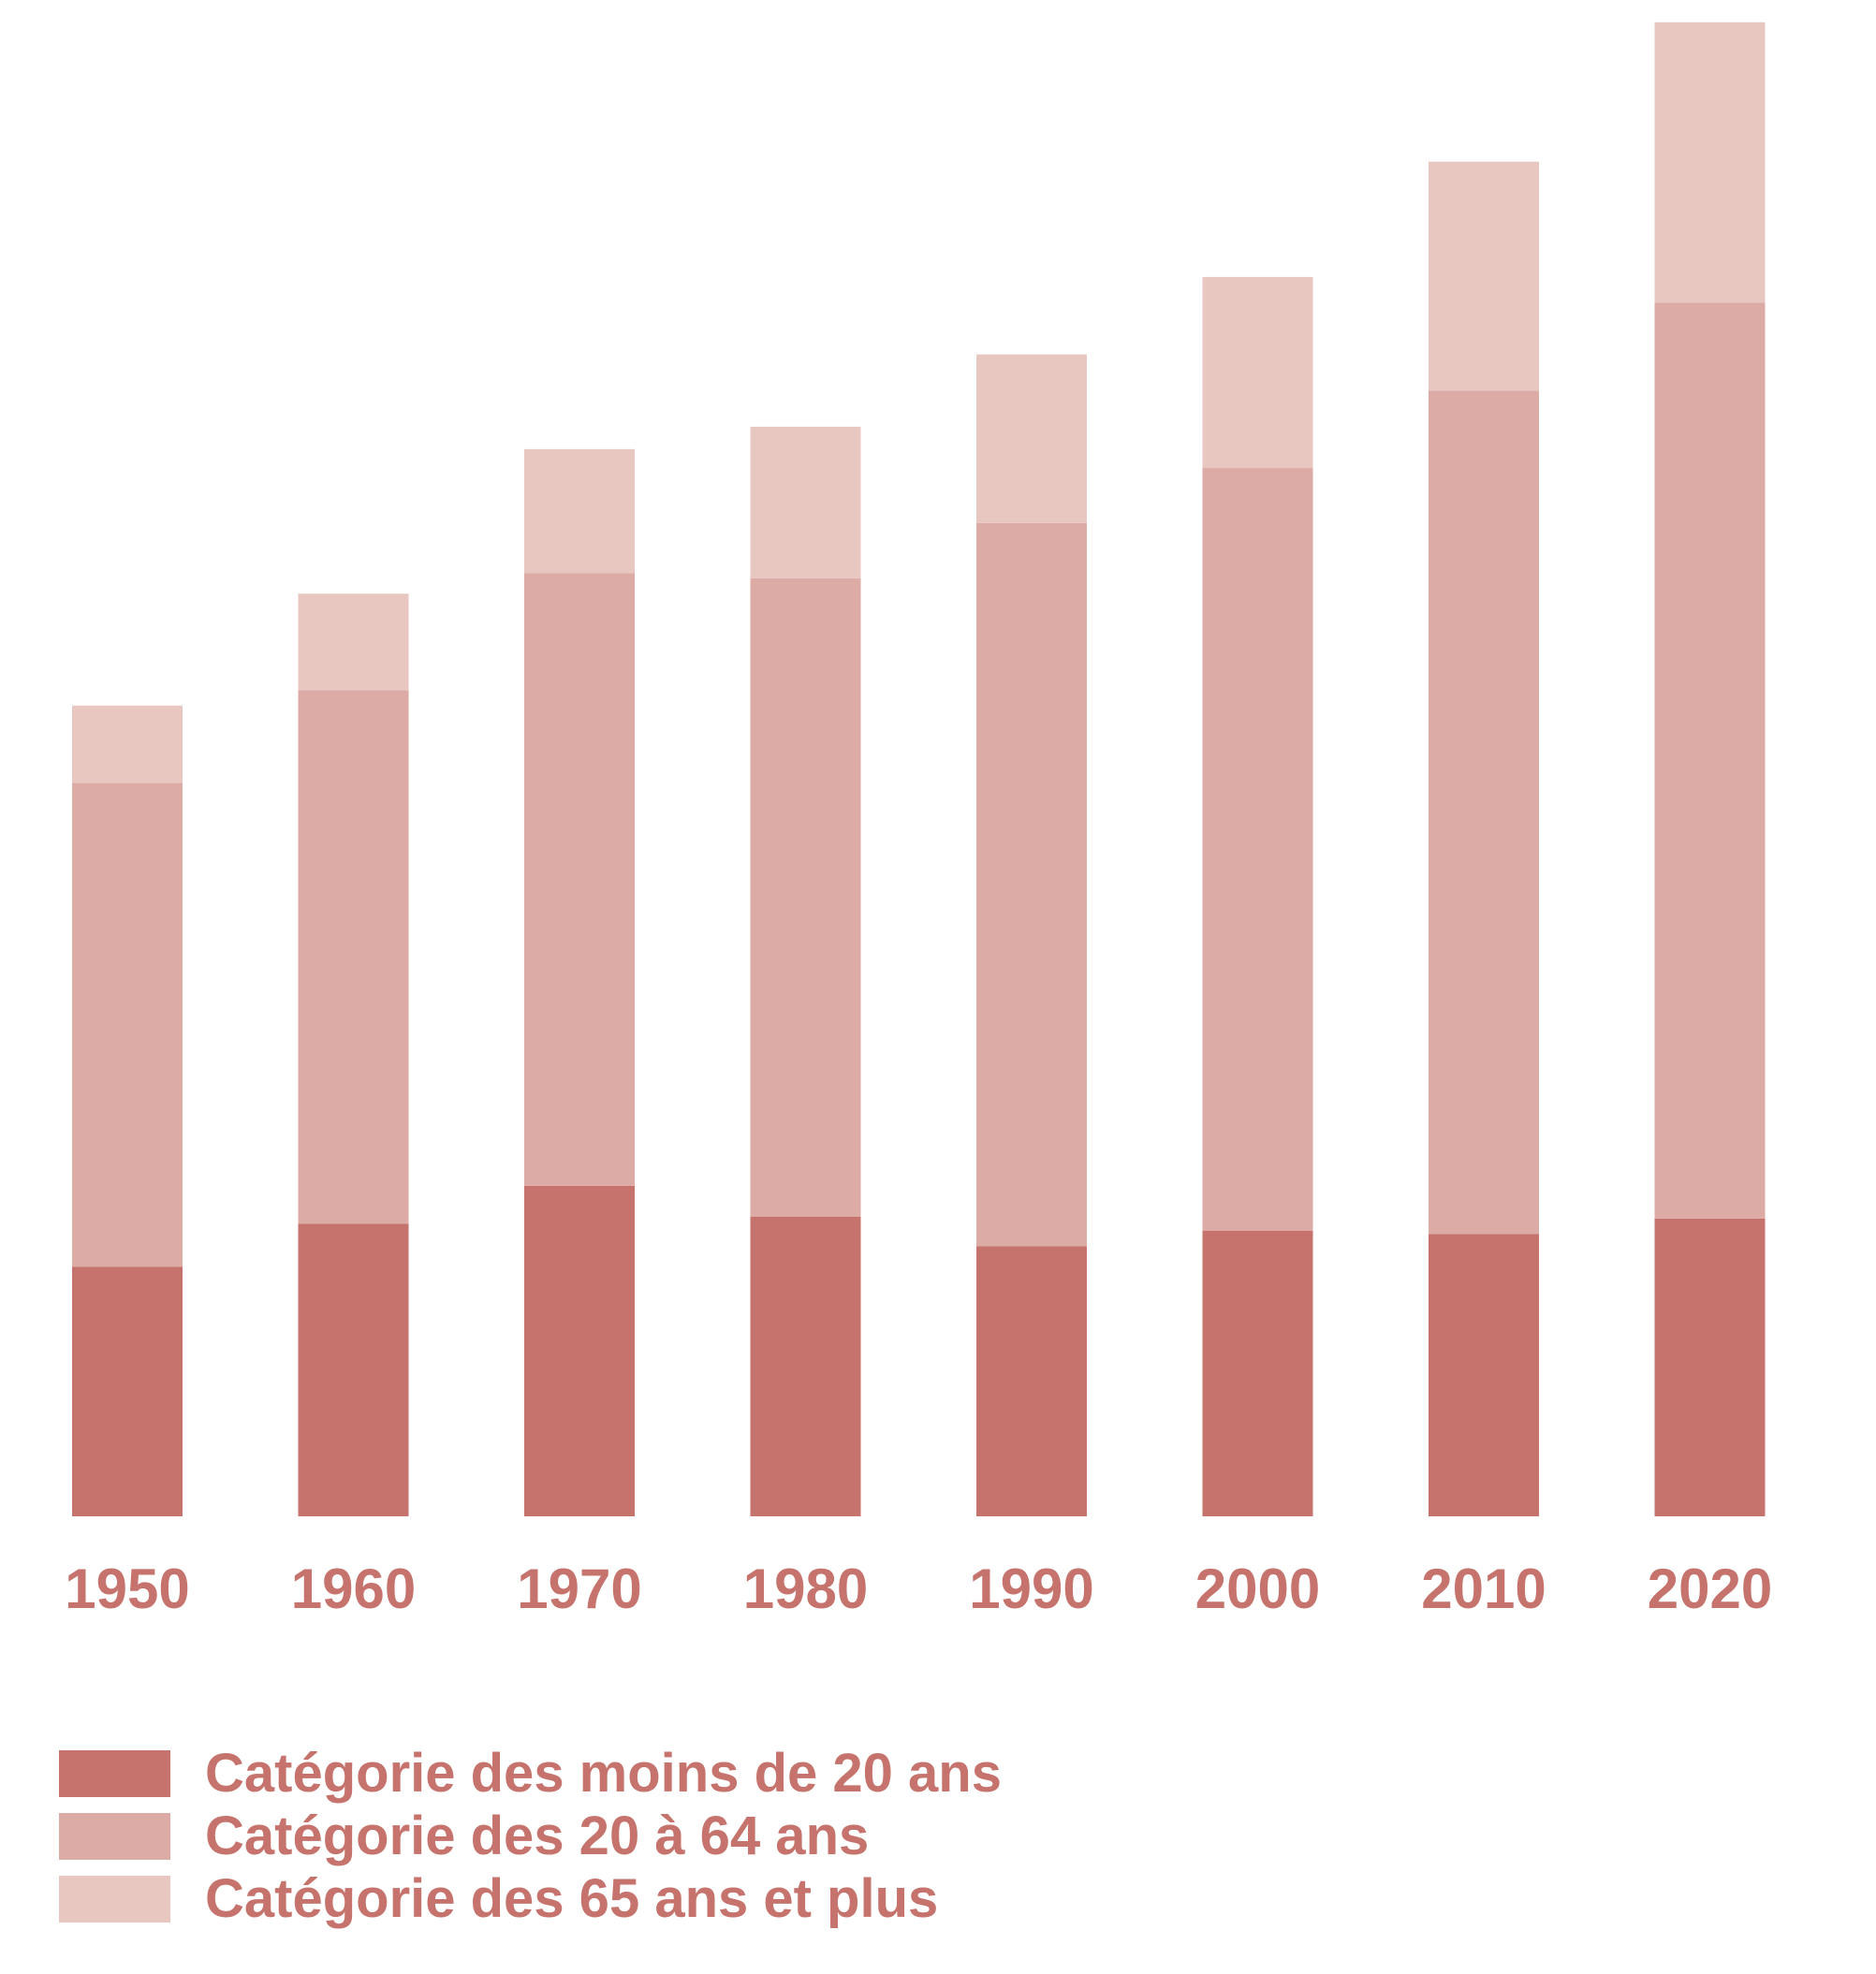 The height and width of the screenshot is (1974, 1876). I want to click on legend-label: Catégorie des 65 ans et plus, so click(572, 1898).